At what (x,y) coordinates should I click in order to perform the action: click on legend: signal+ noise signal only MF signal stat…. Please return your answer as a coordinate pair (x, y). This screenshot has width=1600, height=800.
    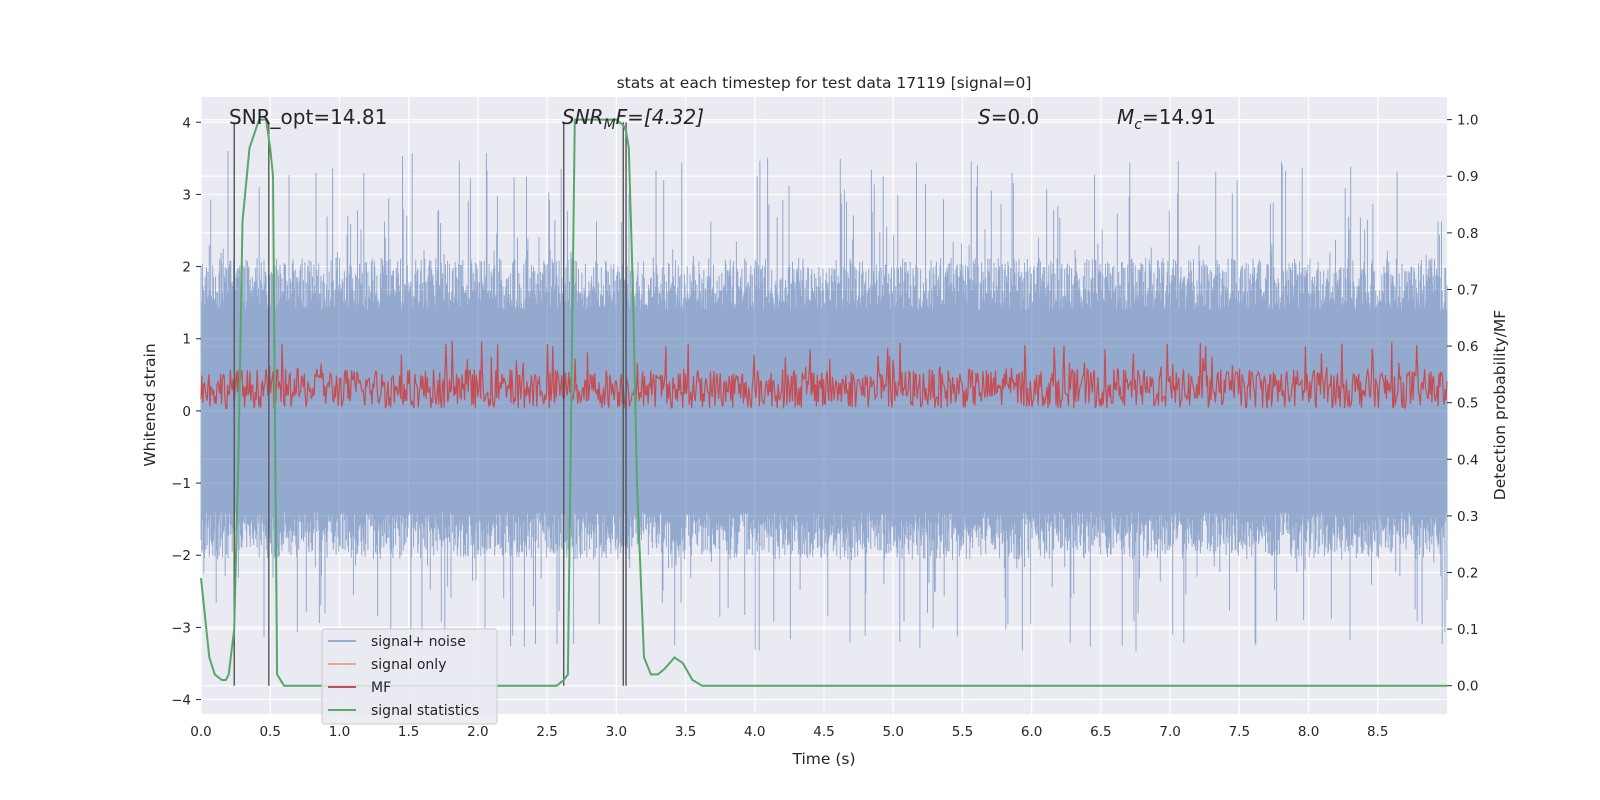
    Looking at the image, I should click on (409, 676).